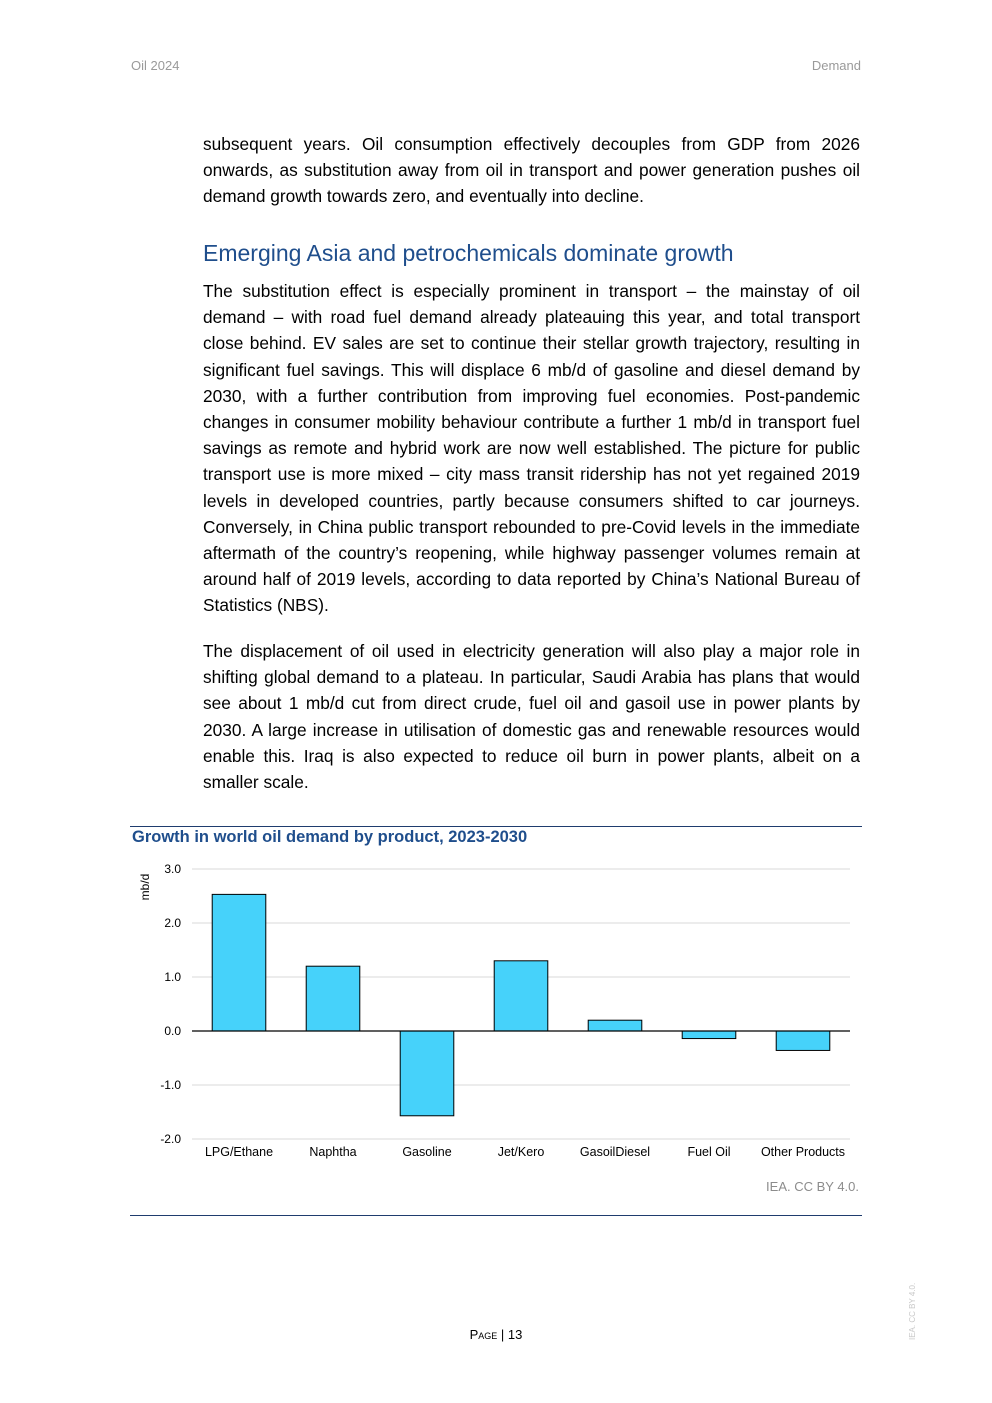 Image resolution: width=992 pixels, height=1403 pixels. Describe the element at coordinates (170, 1139) in the screenshot. I see `y-tick-label: -2.0` at that location.